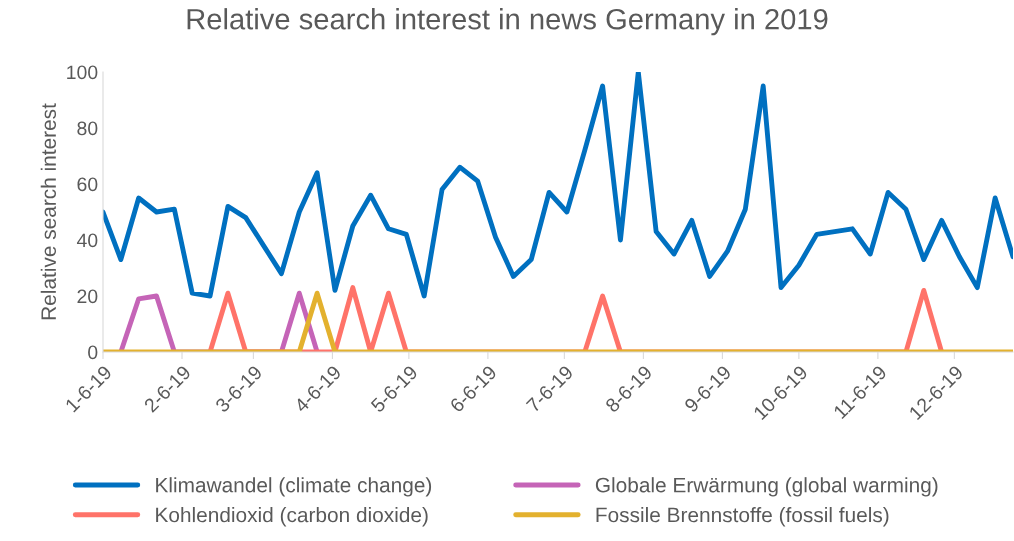 This screenshot has width=1014, height=541. Describe the element at coordinates (294, 487) in the screenshot. I see `legend-label: Klimawandel (climate change)` at that location.